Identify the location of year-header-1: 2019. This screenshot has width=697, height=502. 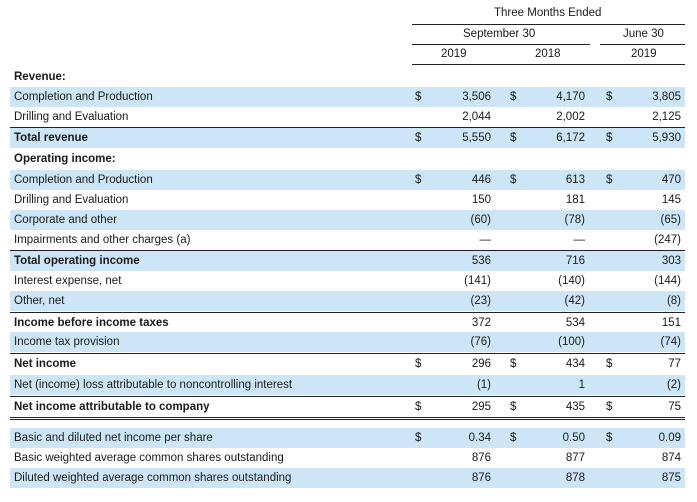
(454, 54).